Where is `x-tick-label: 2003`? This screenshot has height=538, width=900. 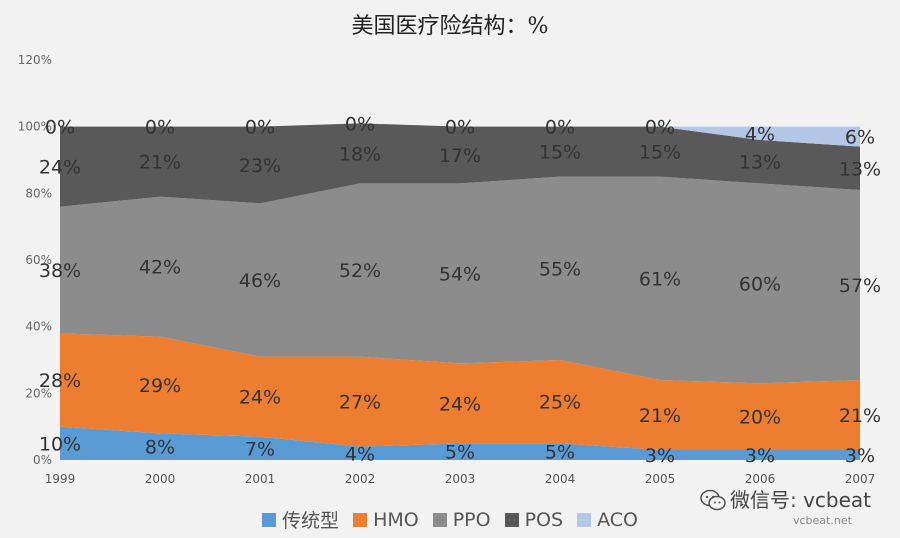
x-tick-label: 2003 is located at coordinates (460, 479).